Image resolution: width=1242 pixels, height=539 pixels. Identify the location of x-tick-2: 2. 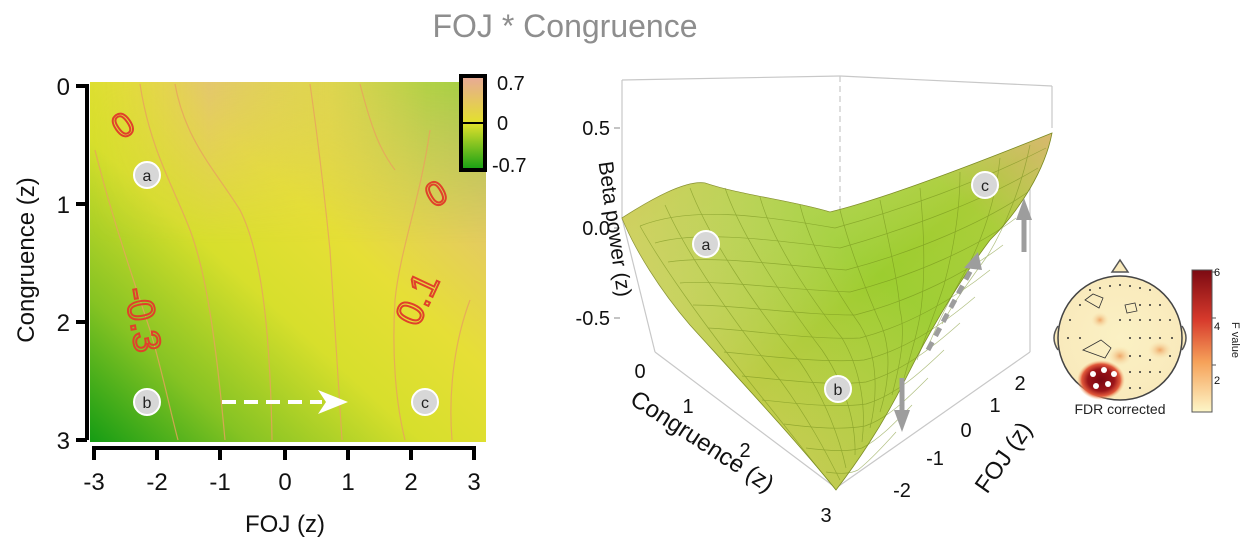
(410, 482).